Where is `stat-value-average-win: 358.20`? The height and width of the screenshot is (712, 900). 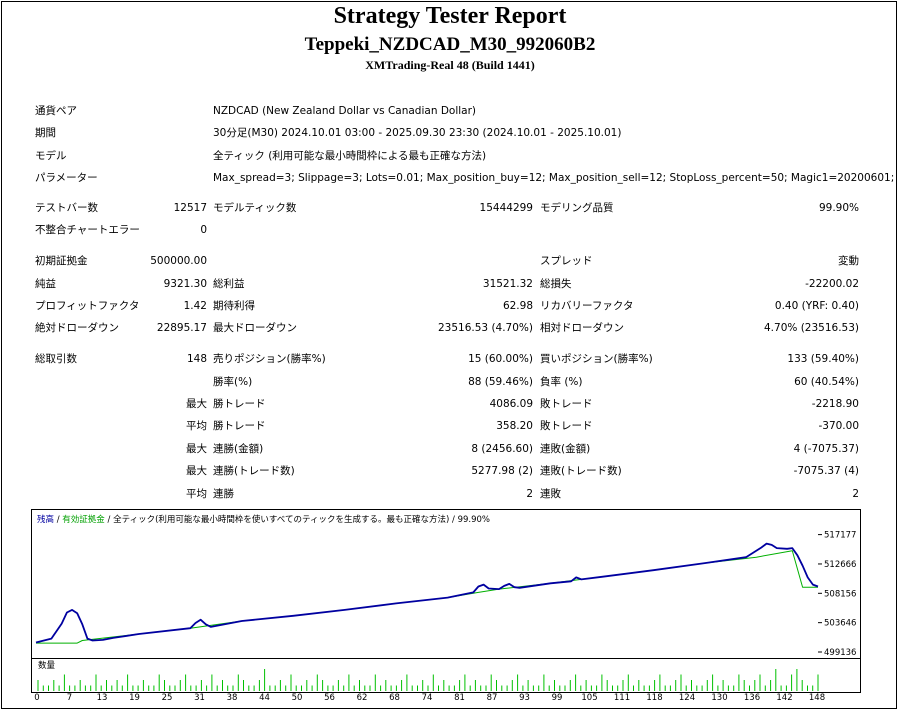 stat-value-average-win: 358.20 is located at coordinates (514, 426).